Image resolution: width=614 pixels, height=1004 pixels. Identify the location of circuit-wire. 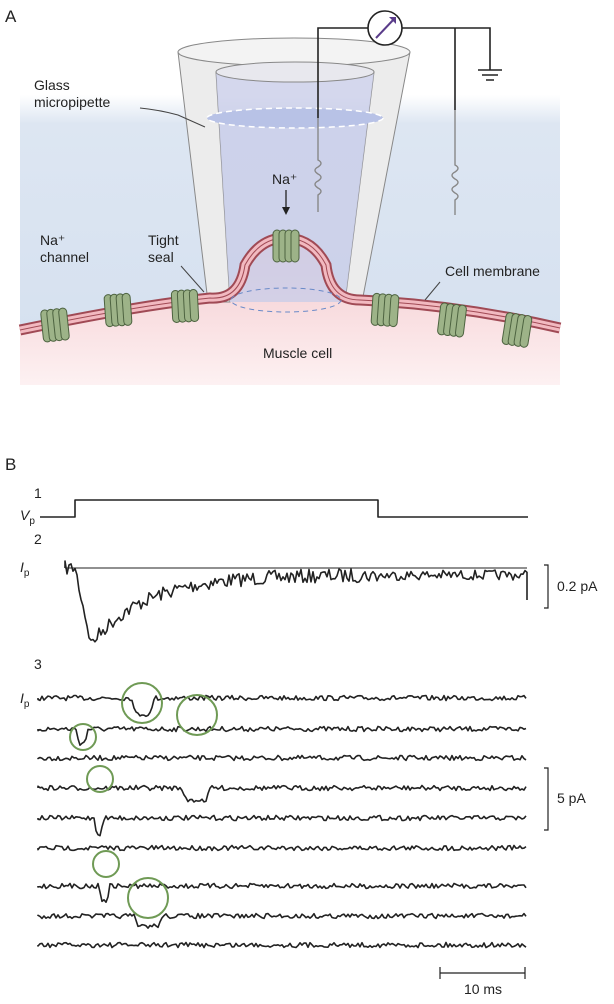
(404, 72).